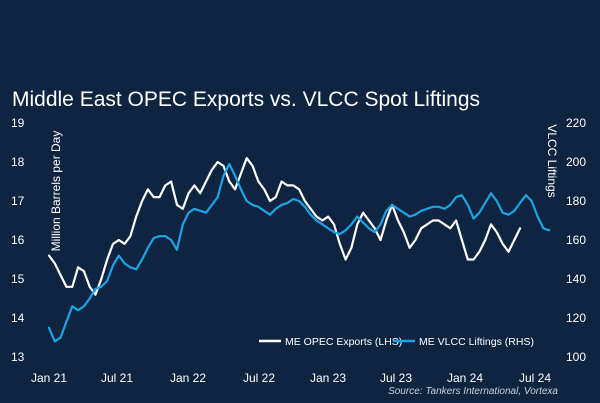 The image size is (600, 403). Describe the element at coordinates (18, 357) in the screenshot. I see `y-left-tick-label: 13` at that location.